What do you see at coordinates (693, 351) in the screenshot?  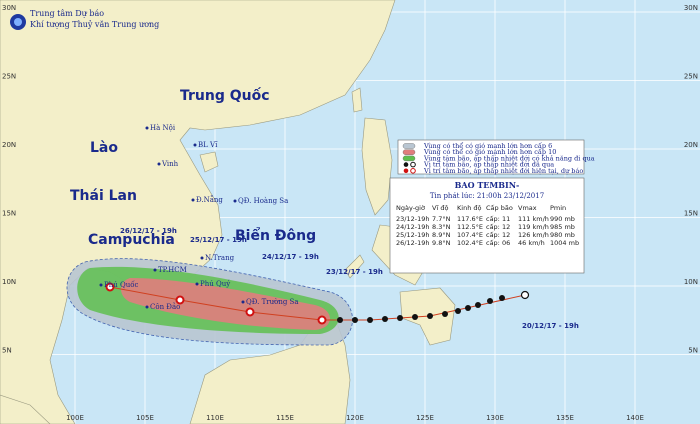 I see `latitude-label: 5N` at bounding box center [693, 351].